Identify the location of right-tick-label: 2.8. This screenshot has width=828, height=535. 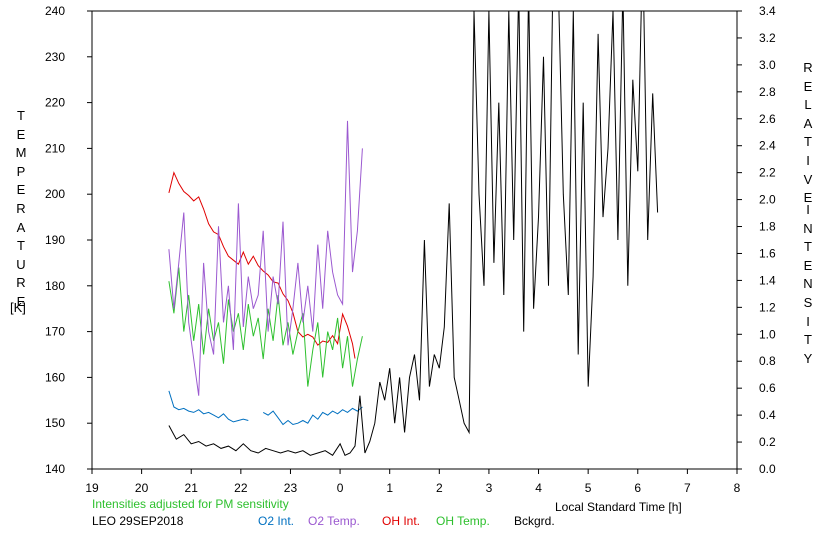
(767, 92).